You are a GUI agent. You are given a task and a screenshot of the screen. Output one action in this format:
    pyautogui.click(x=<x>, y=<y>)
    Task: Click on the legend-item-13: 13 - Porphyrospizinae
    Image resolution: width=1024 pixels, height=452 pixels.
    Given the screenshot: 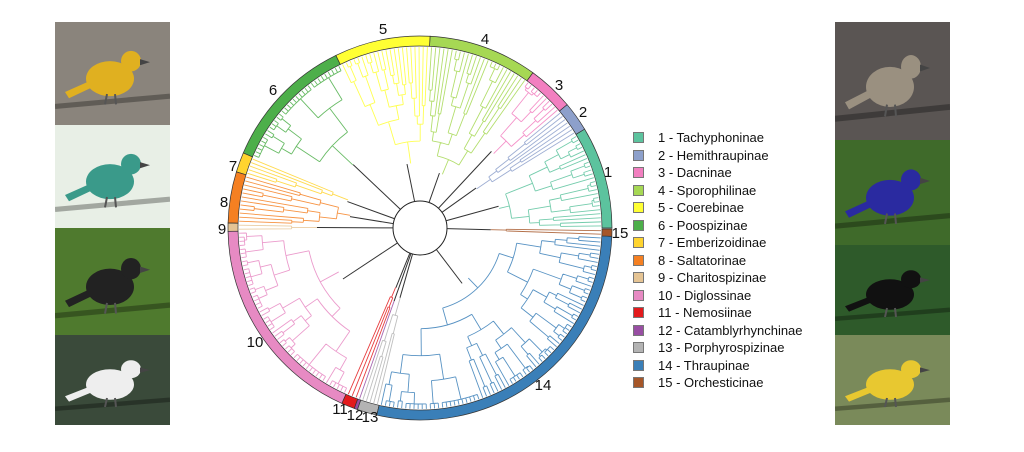 What is the action you would take?
    pyautogui.click(x=718, y=348)
    